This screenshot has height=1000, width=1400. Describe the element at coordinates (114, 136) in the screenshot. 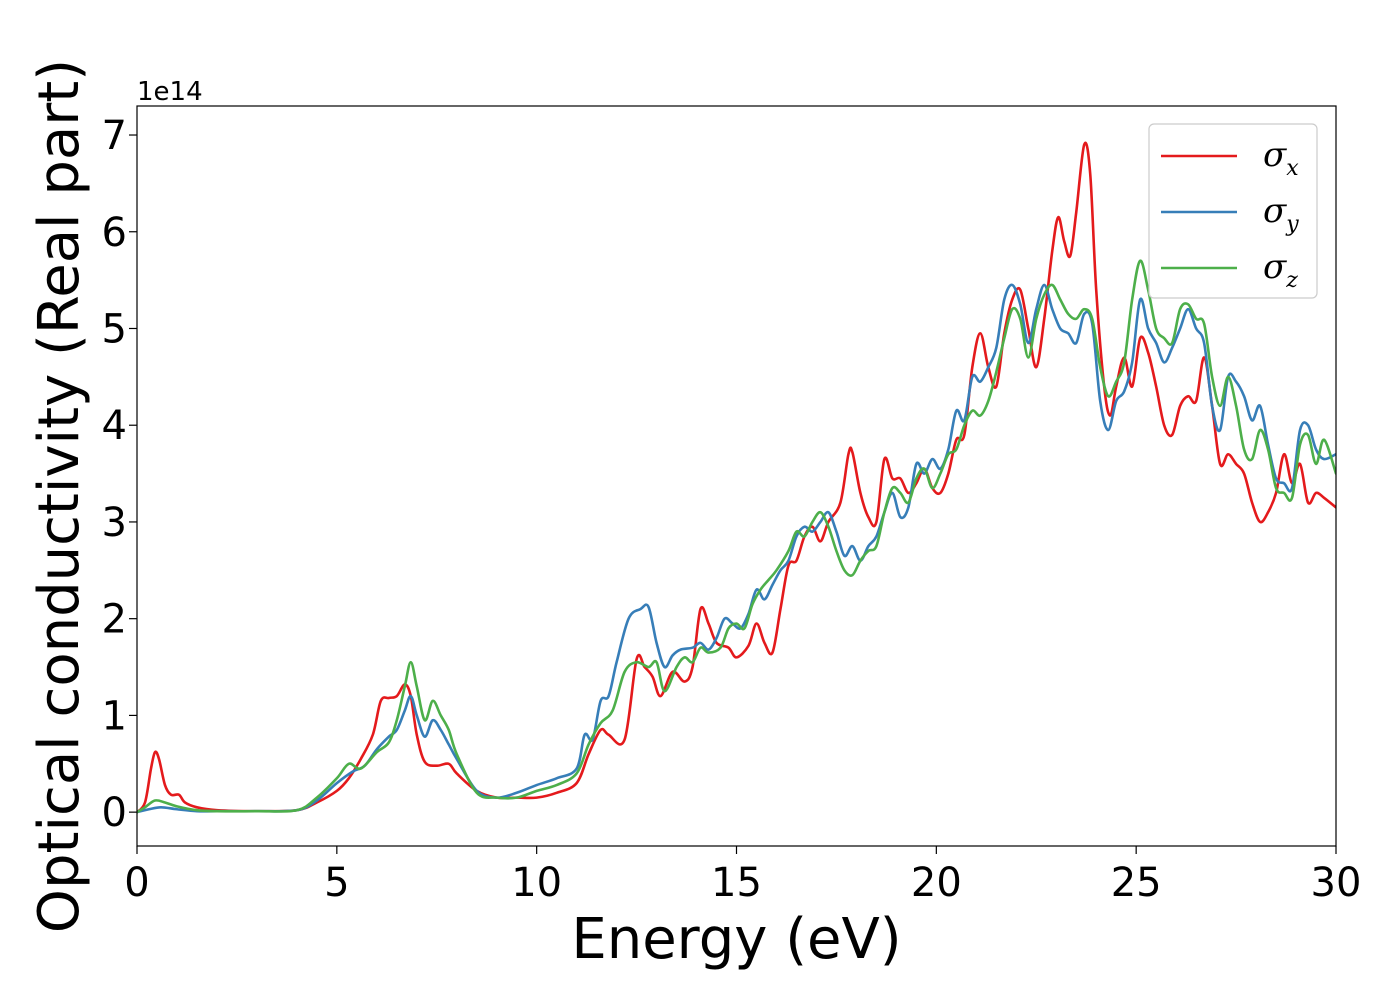

I see `y-tick-label: 7` at that location.